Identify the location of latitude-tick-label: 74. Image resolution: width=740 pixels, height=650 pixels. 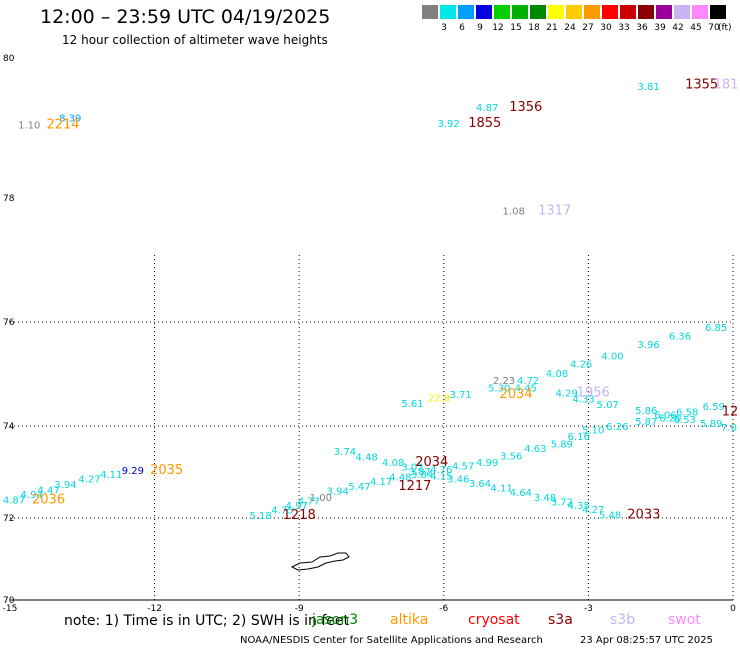
(9, 427).